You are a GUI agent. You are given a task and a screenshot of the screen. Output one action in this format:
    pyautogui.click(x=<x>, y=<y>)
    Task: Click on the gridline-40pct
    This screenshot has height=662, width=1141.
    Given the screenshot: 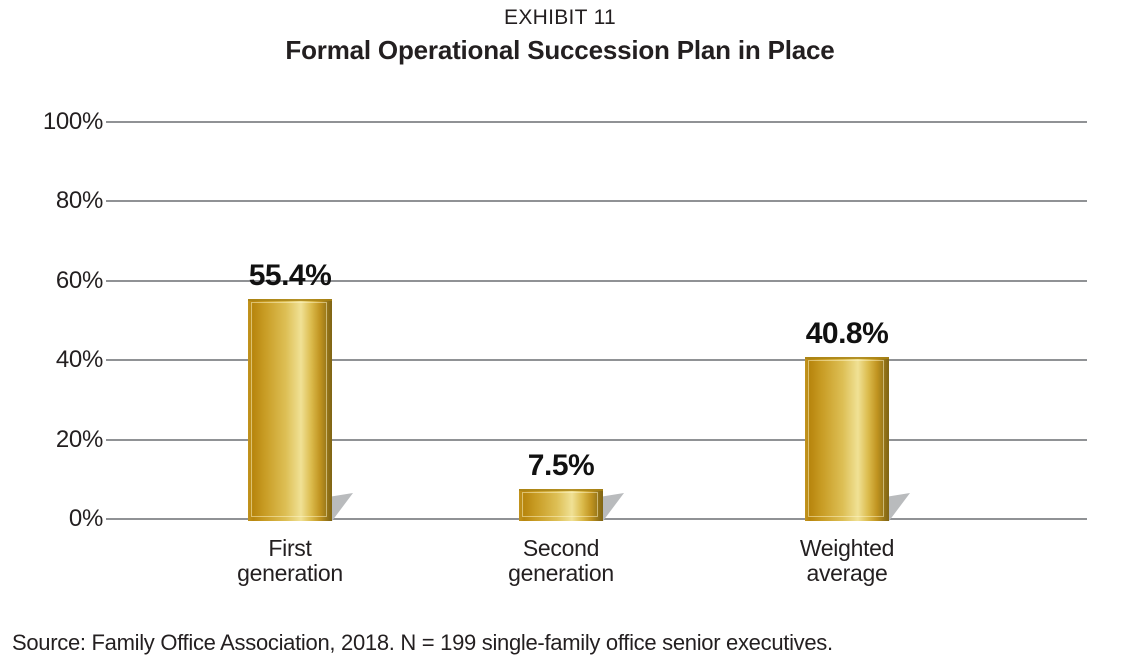 What is the action you would take?
    pyautogui.click(x=596, y=360)
    